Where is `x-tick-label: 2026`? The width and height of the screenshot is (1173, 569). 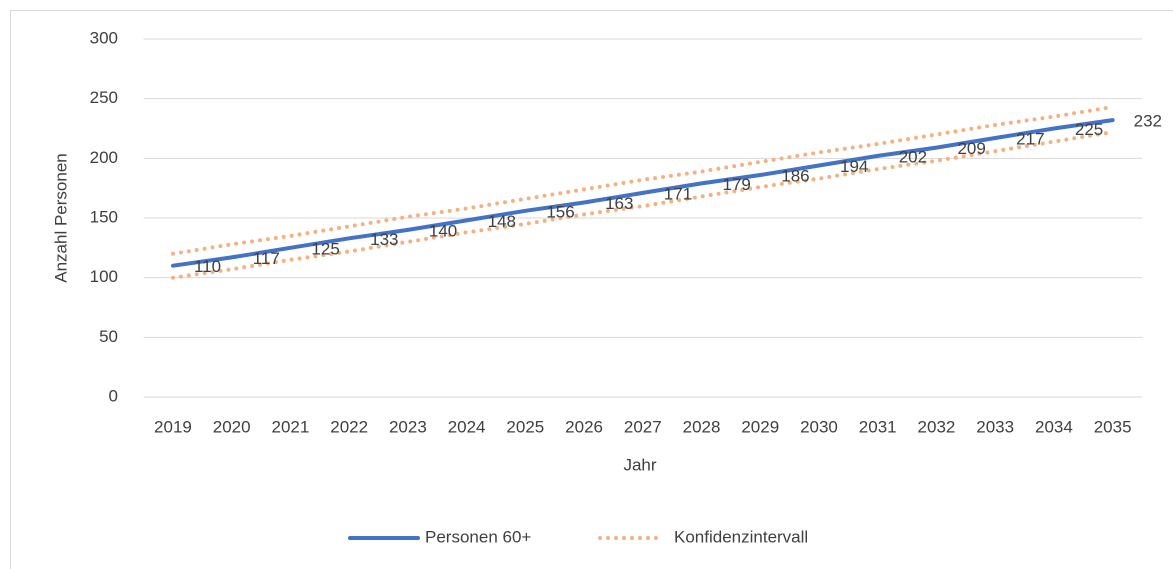 x-tick-label: 2026 is located at coordinates (584, 426).